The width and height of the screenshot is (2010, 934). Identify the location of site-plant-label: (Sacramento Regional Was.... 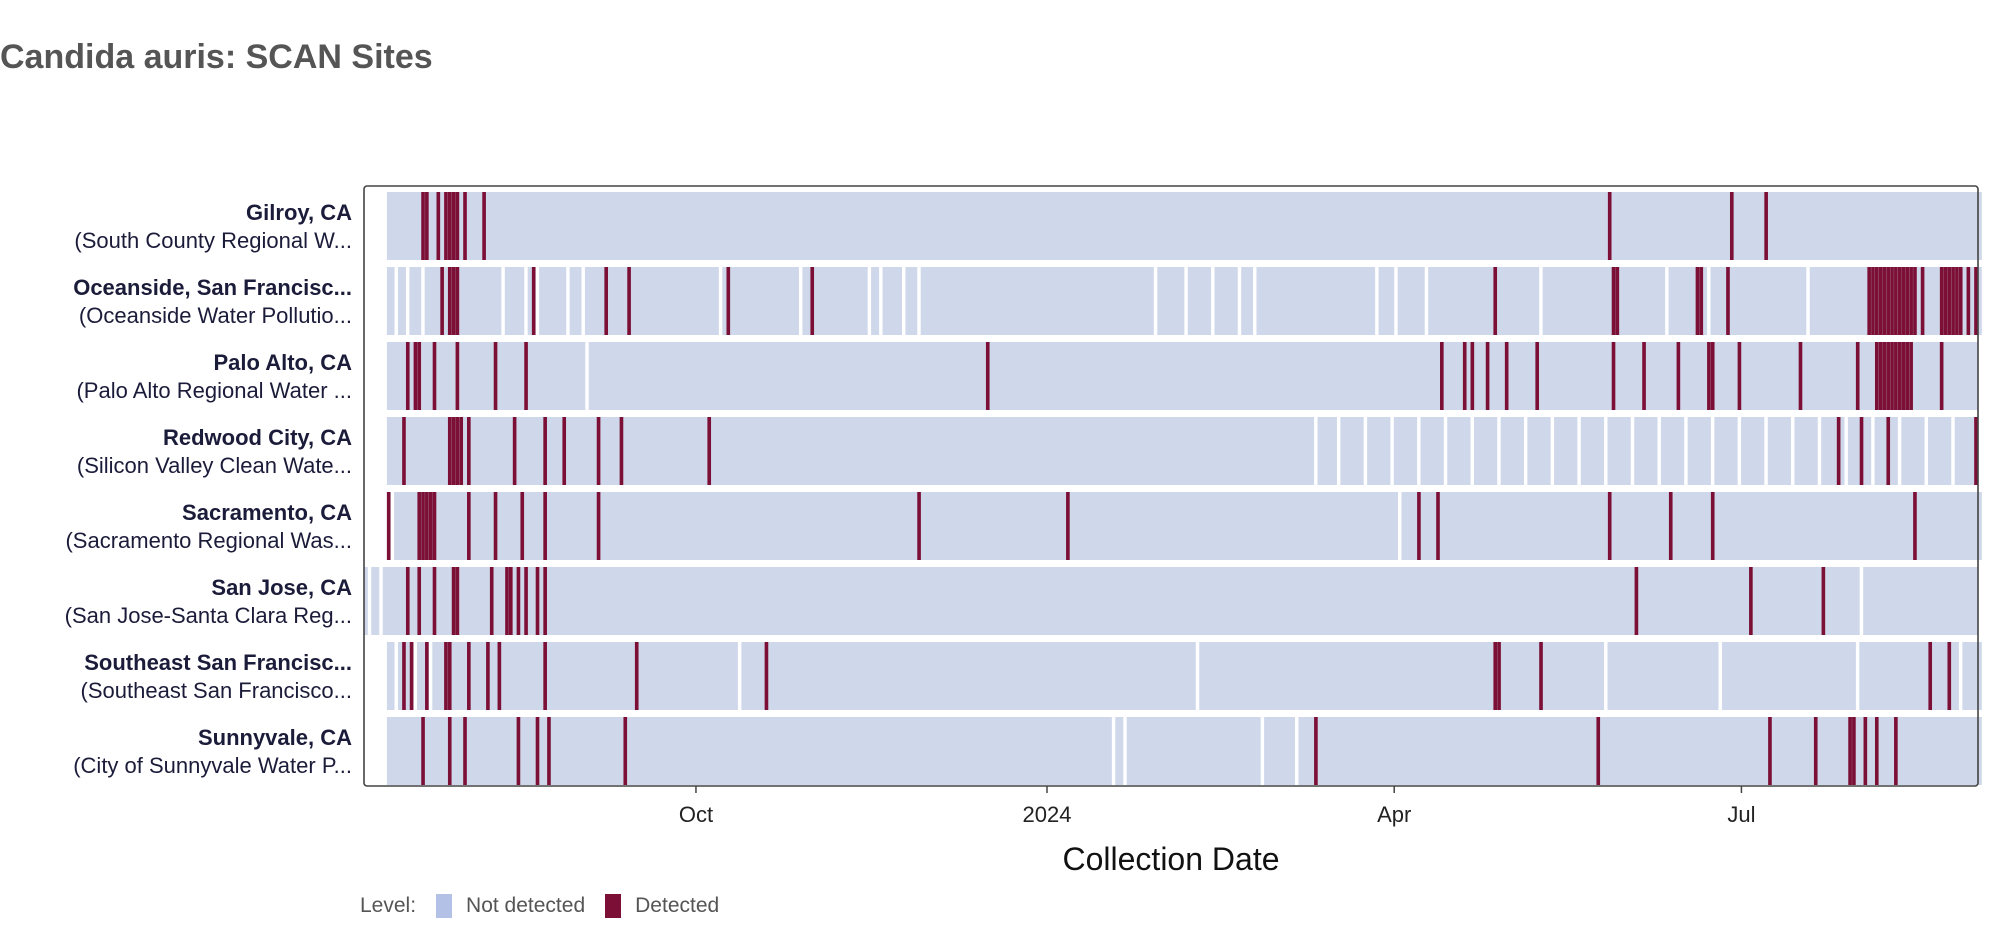
(208, 540).